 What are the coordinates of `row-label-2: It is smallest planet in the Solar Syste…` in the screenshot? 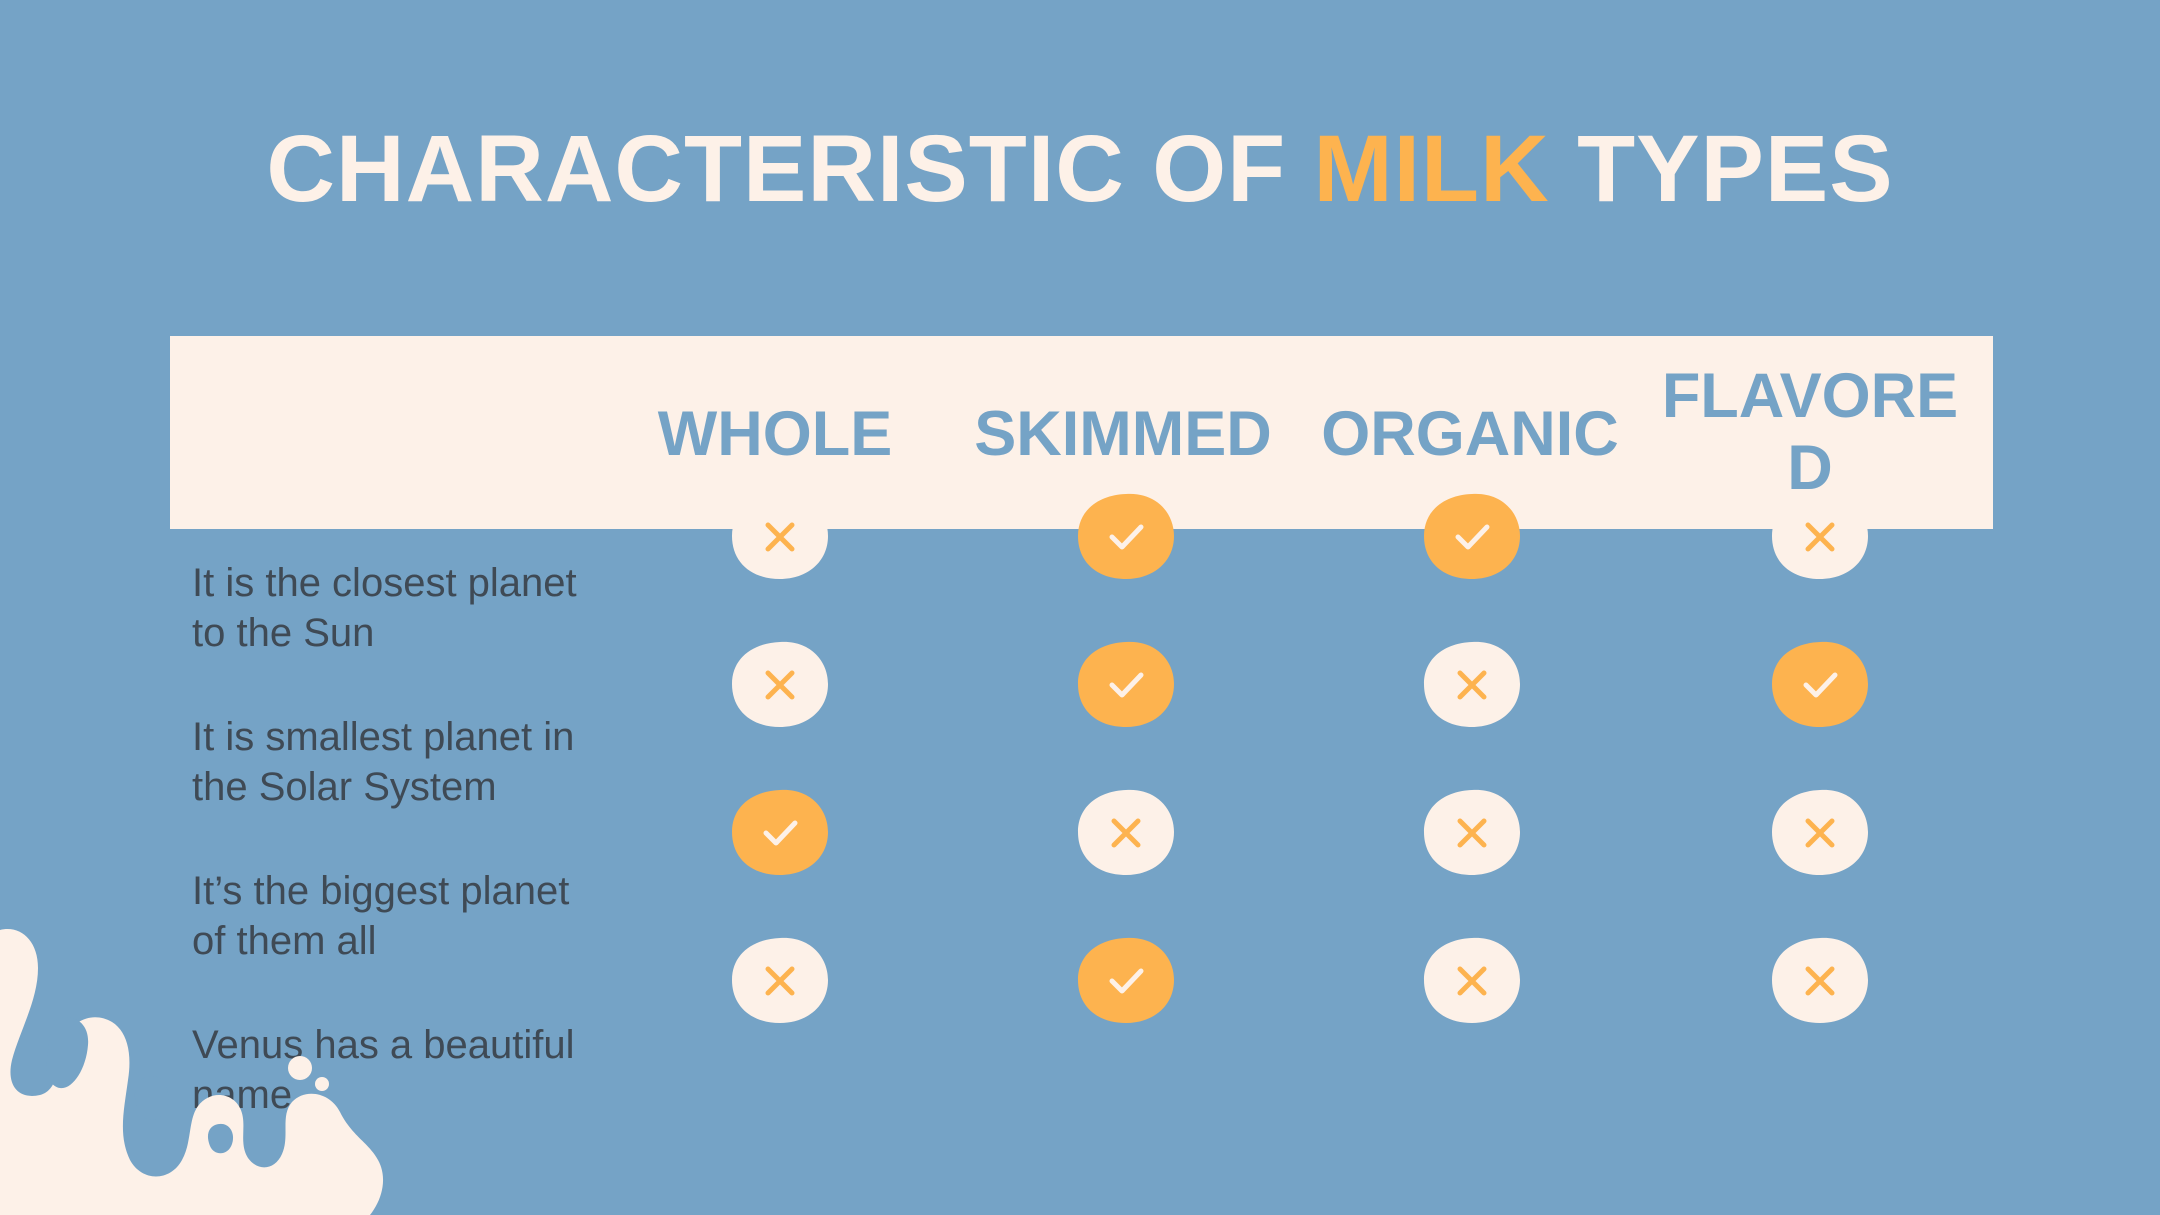 It's located at (383, 762).